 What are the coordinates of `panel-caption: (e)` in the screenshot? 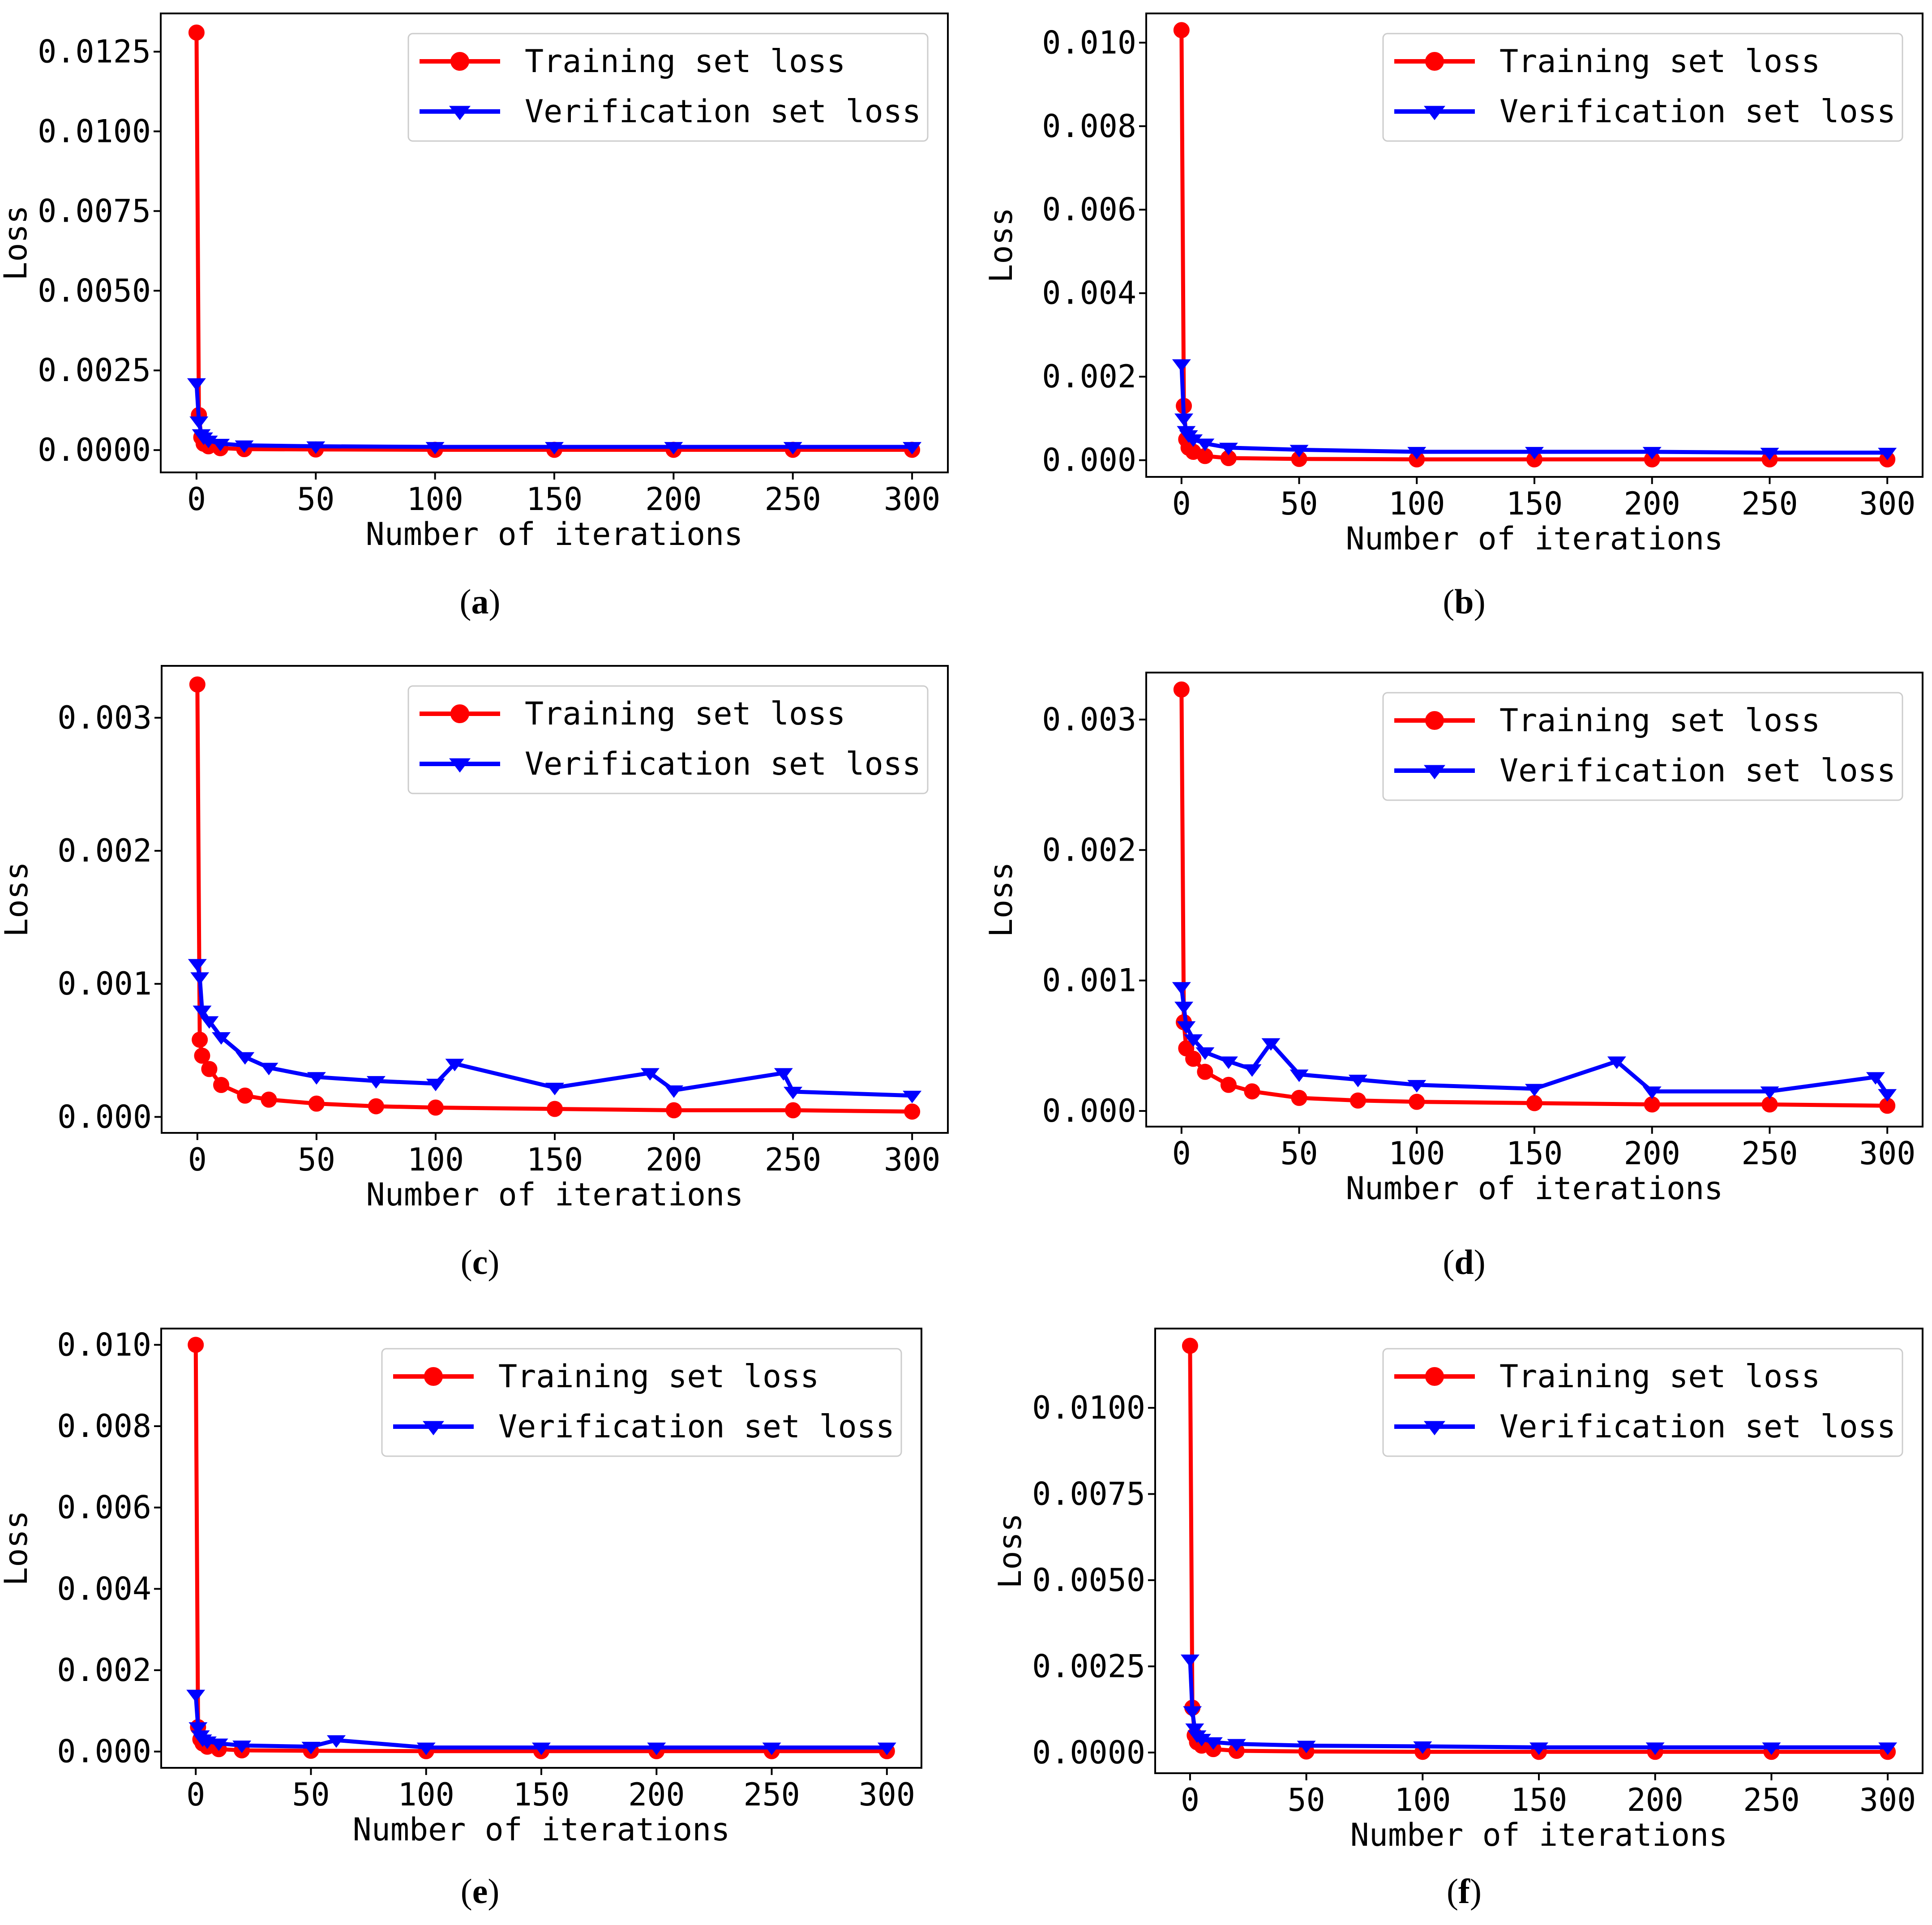 It's located at (480, 1892).